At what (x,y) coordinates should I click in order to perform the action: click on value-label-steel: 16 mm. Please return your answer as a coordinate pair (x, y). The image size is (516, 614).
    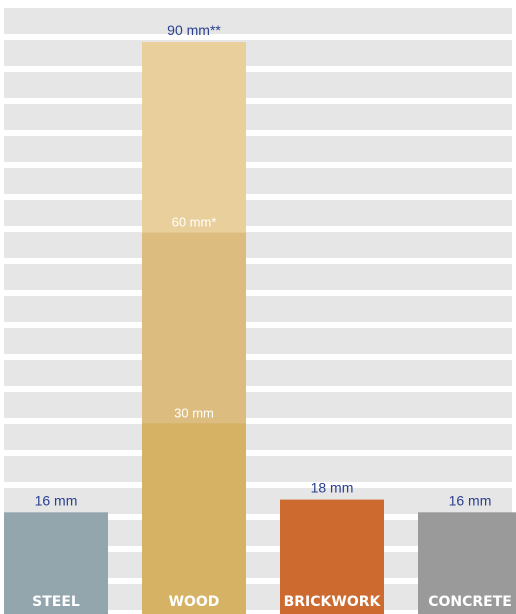
    Looking at the image, I should click on (56, 500).